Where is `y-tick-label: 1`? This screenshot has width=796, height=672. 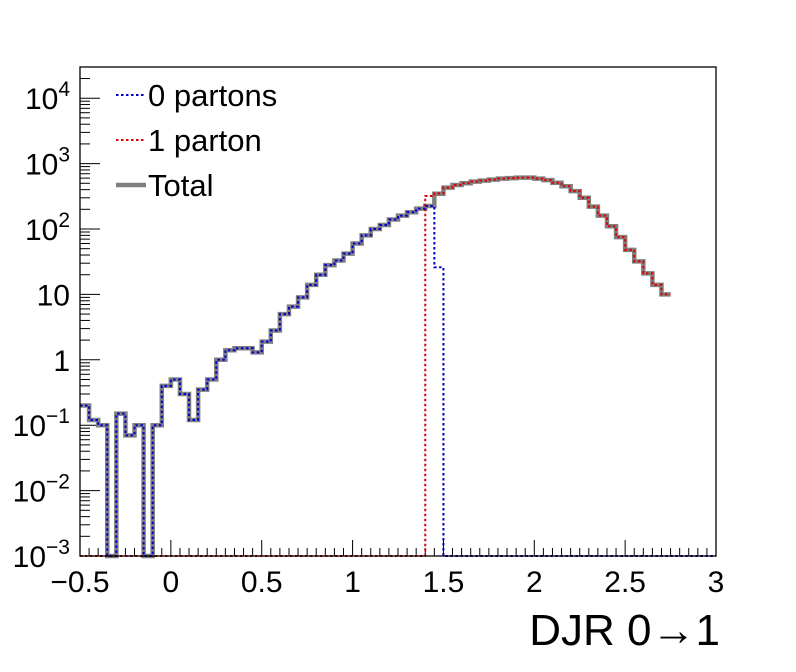 y-tick-label: 1 is located at coordinates (61, 361).